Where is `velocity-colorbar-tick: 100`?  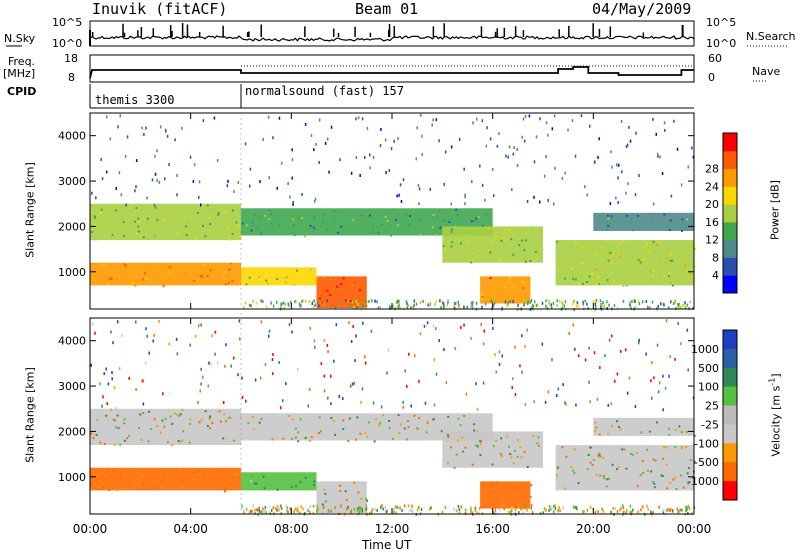
velocity-colorbar-tick: 100 is located at coordinates (708, 387).